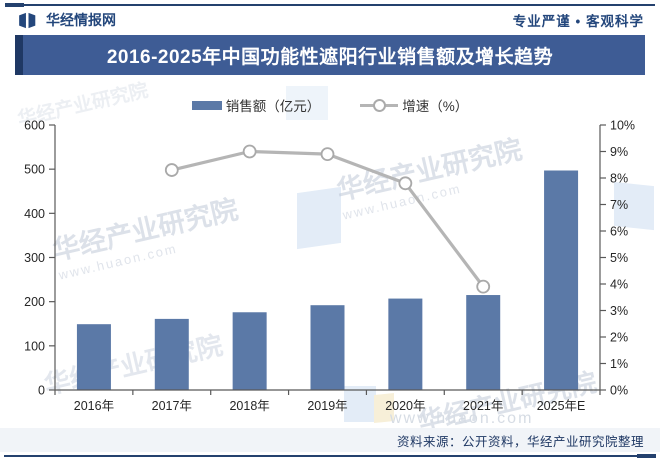 This screenshot has width=660, height=465. Describe the element at coordinates (34, 170) in the screenshot. I see `y-left-tick-label: 500` at that location.